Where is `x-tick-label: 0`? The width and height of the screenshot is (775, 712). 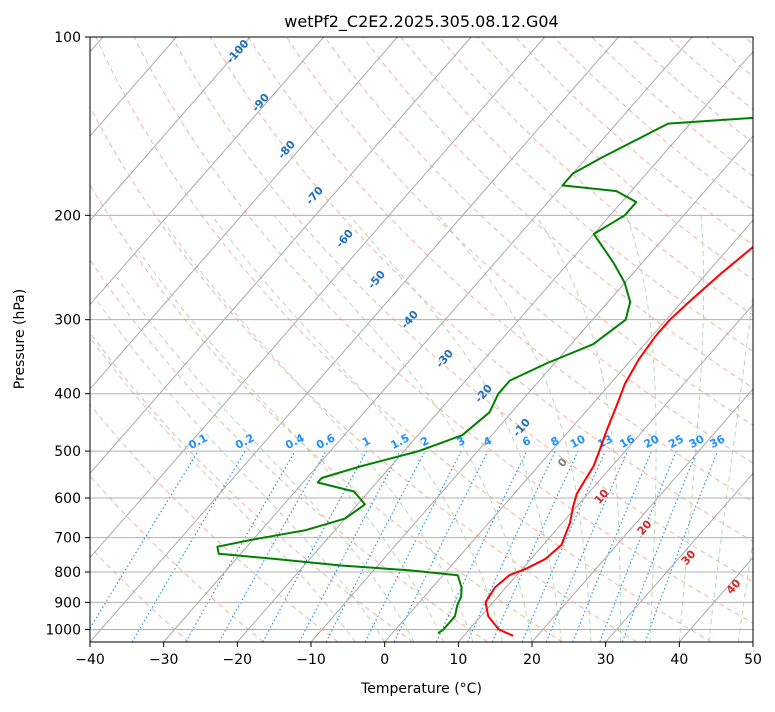 x-tick-label: 0 is located at coordinates (384, 660).